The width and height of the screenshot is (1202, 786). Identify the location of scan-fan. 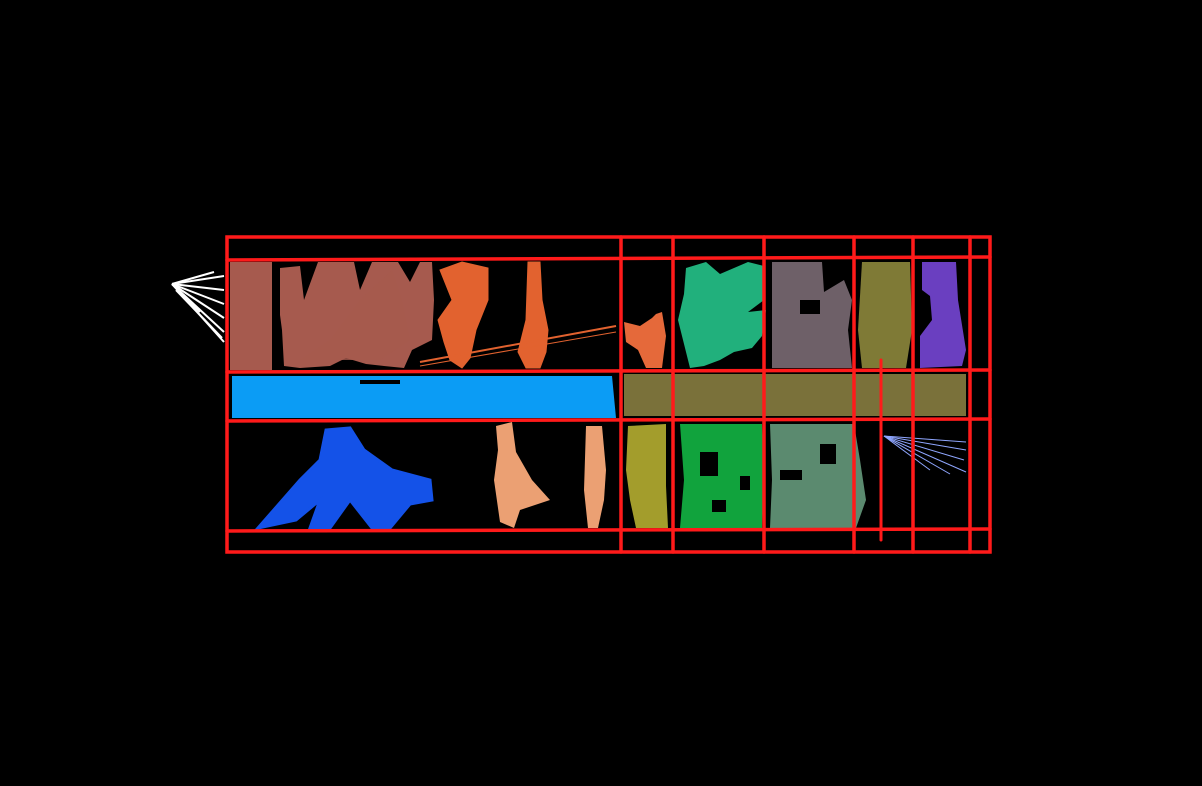
(198, 307).